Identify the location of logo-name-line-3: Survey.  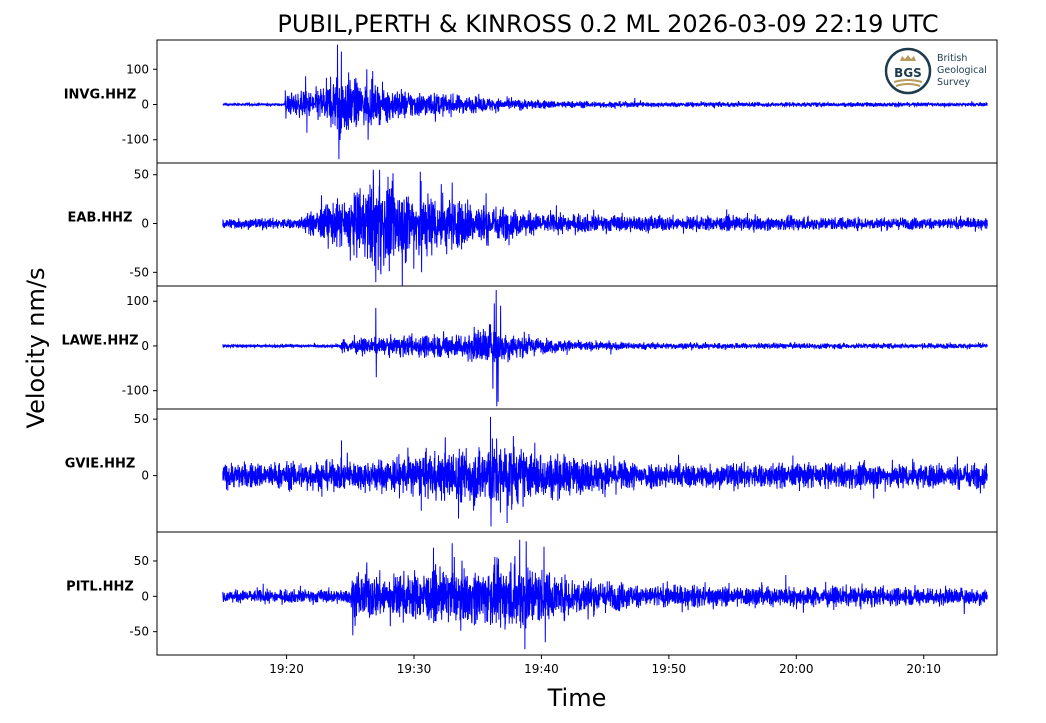
(953, 82).